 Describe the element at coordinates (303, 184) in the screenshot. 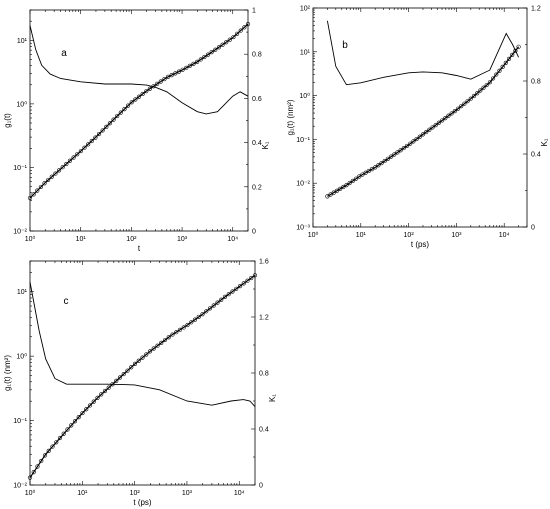

I see `y-tick-label: 10⁻²` at that location.